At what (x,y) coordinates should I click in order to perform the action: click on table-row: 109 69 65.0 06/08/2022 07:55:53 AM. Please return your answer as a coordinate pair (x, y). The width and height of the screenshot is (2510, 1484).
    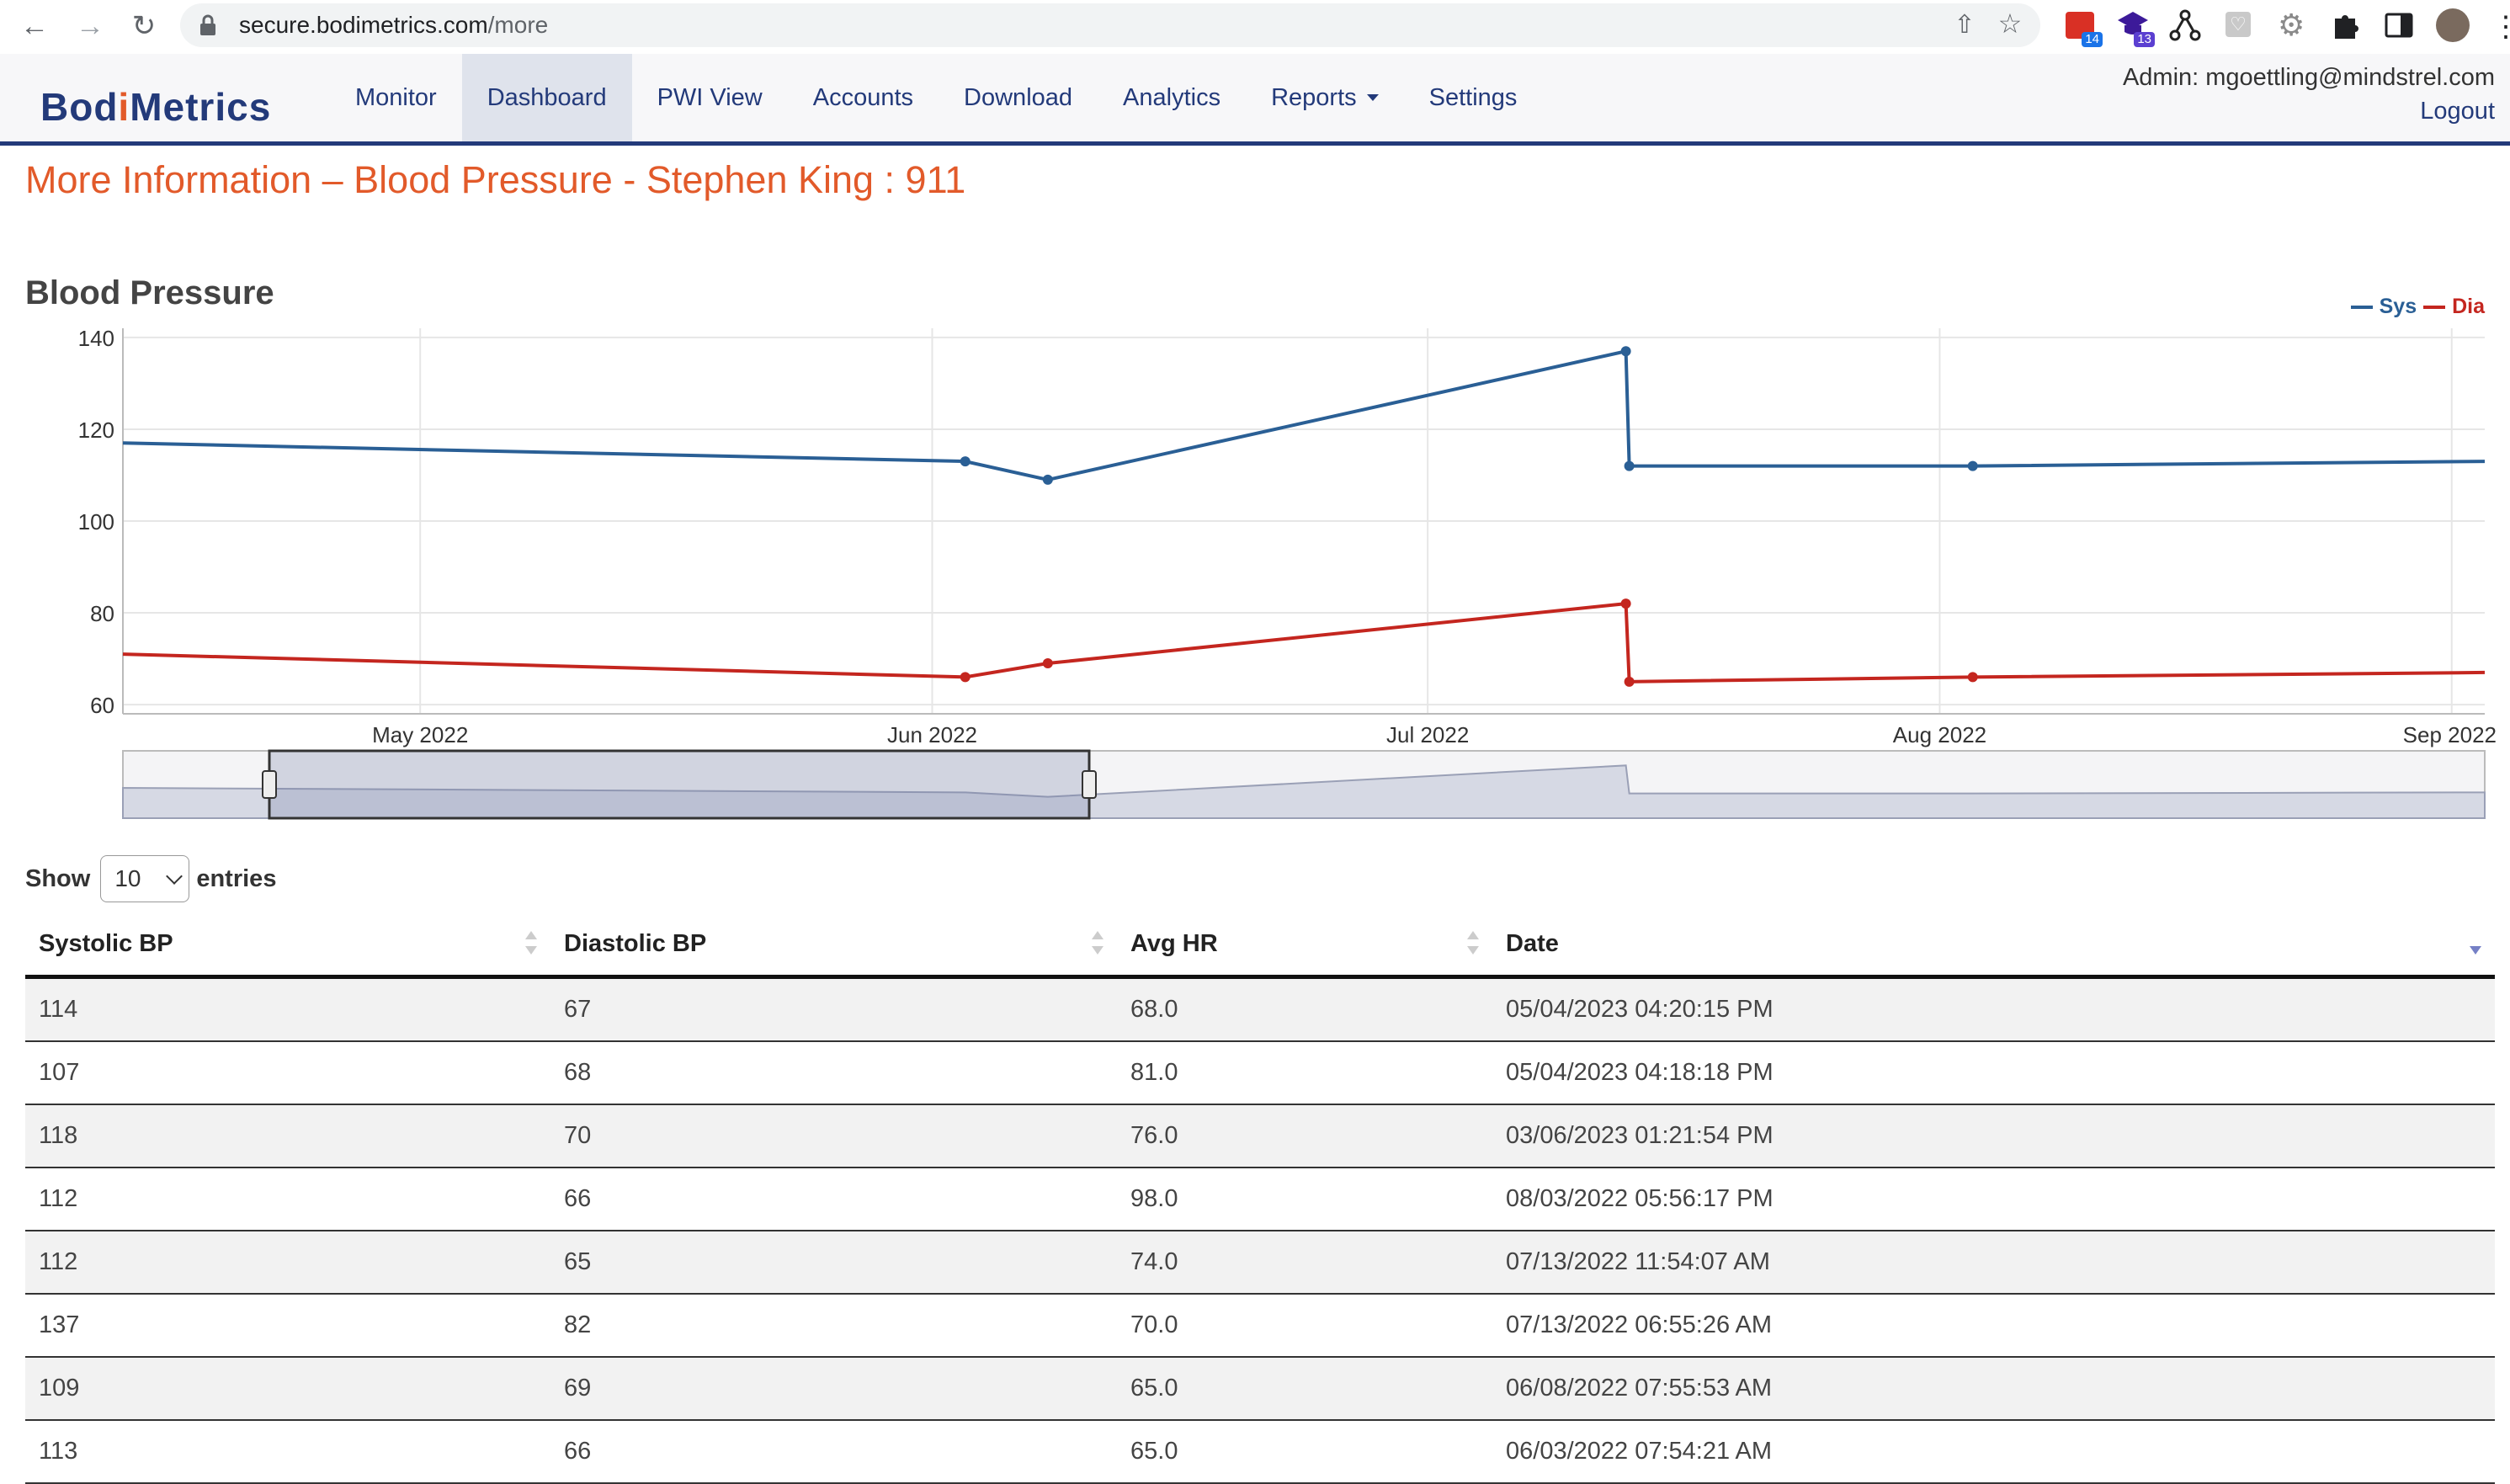
    Looking at the image, I should click on (1260, 1389).